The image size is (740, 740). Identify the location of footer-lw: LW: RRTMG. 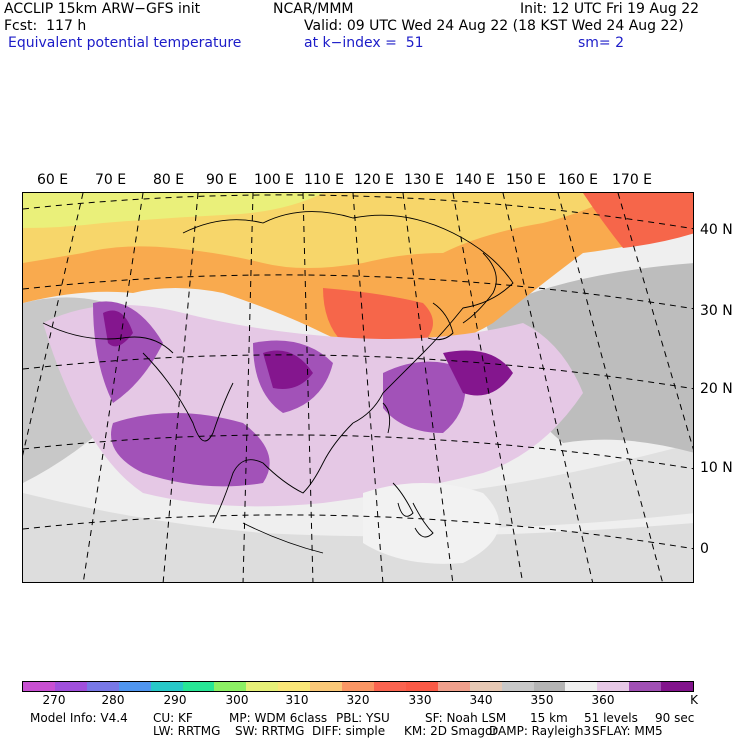
(187, 731).